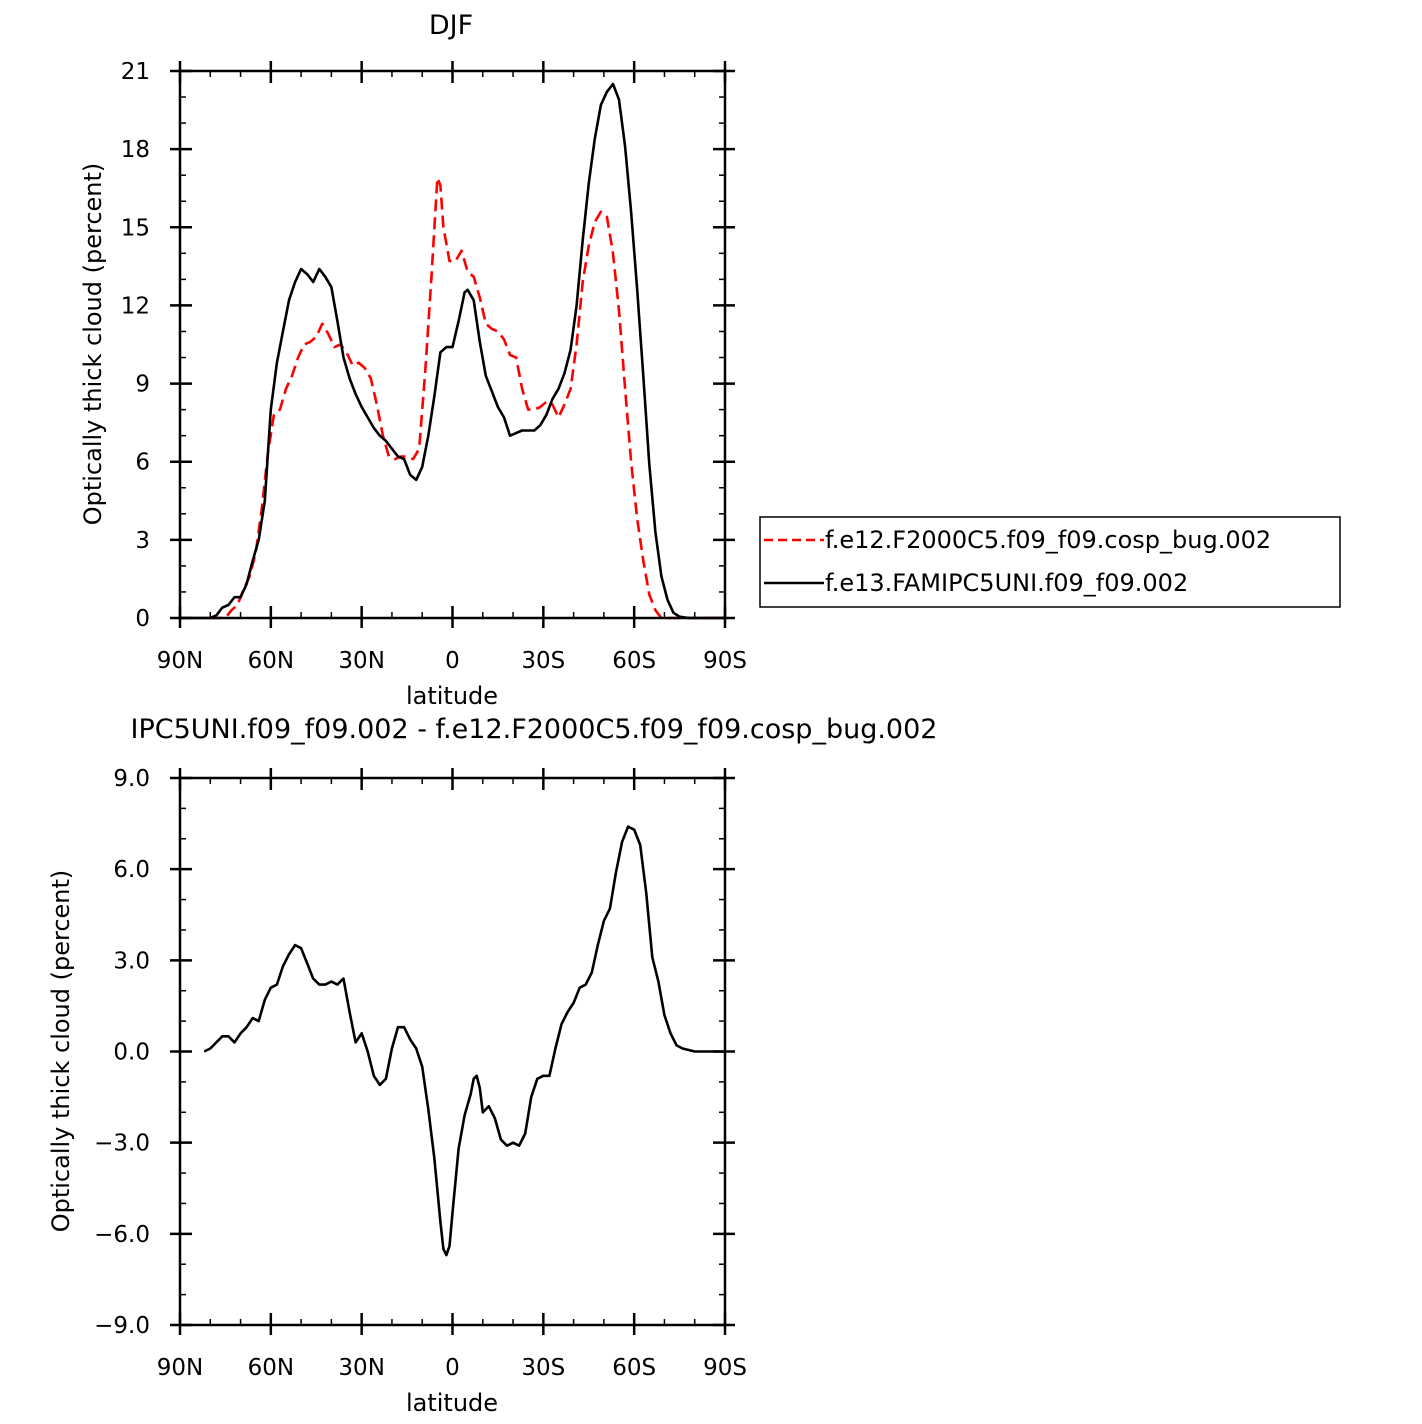  I want to click on top-y-tick-label: 0, so click(142, 619).